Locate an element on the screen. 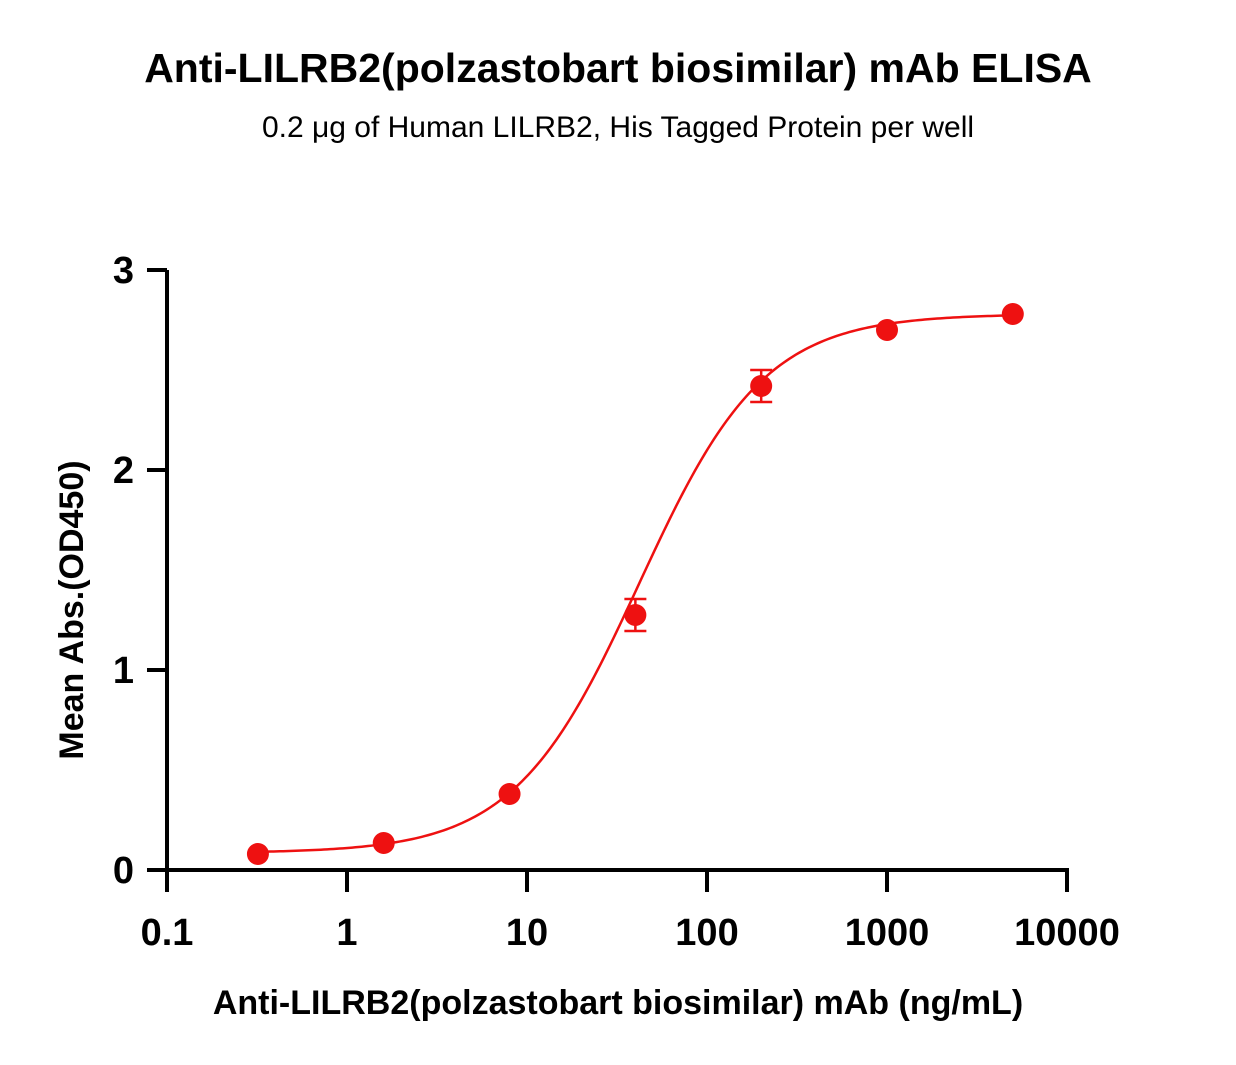 The height and width of the screenshot is (1065, 1236). x-tick-label: 10000 is located at coordinates (1067, 933).